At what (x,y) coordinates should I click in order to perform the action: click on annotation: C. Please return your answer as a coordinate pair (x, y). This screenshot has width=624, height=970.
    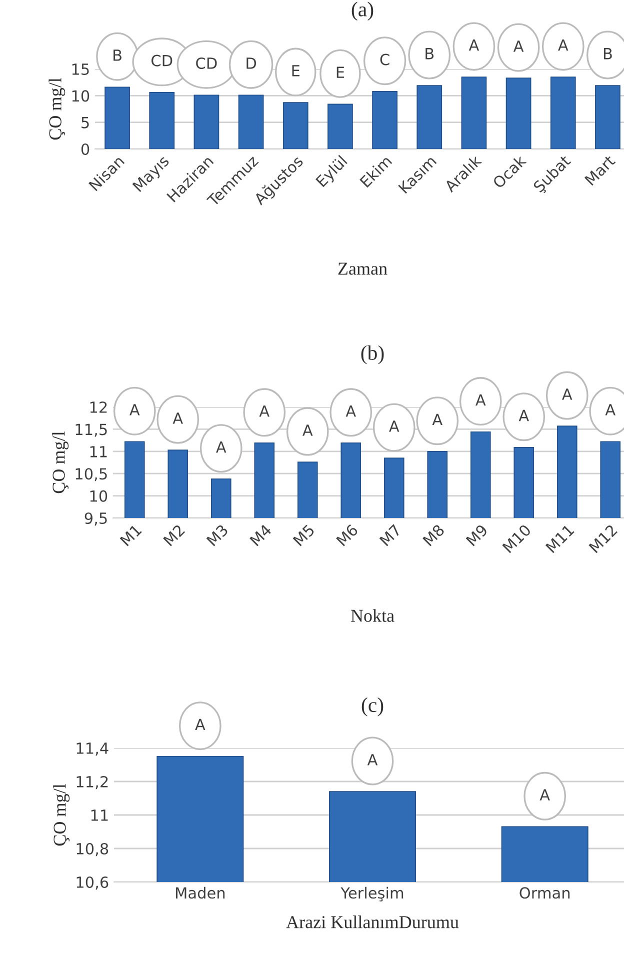
    Looking at the image, I should click on (385, 60).